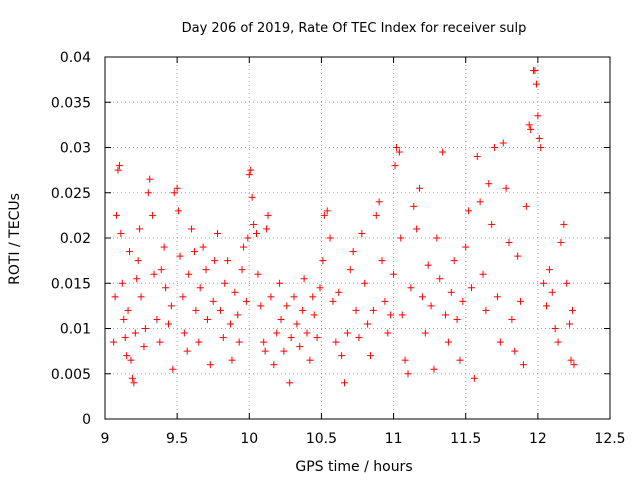  What do you see at coordinates (86, 420) in the screenshot?
I see `y-tick-label: 0` at bounding box center [86, 420].